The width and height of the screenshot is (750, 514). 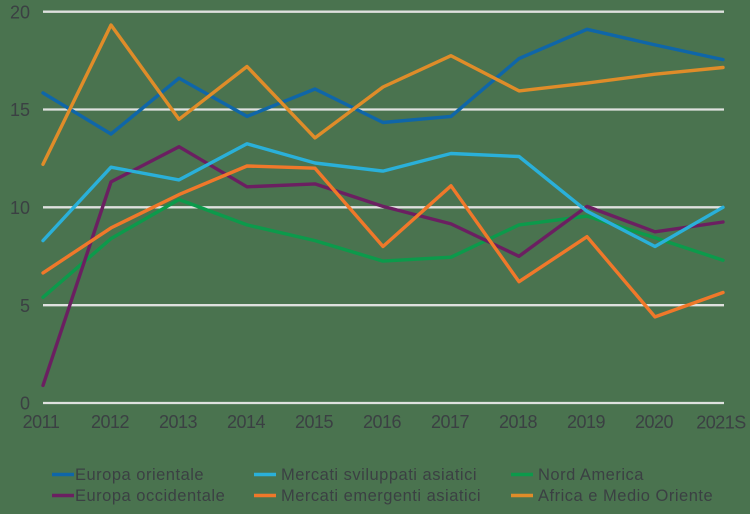 What do you see at coordinates (379, 475) in the screenshot?
I see `svg-text: Mercati sviluppati asiatici` at bounding box center [379, 475].